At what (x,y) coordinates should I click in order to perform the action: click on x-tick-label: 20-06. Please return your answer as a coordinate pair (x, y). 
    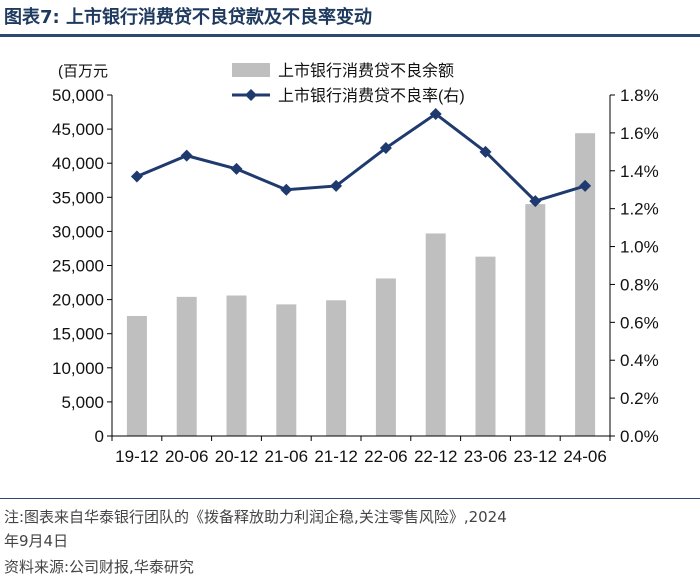
    Looking at the image, I should click on (186, 456).